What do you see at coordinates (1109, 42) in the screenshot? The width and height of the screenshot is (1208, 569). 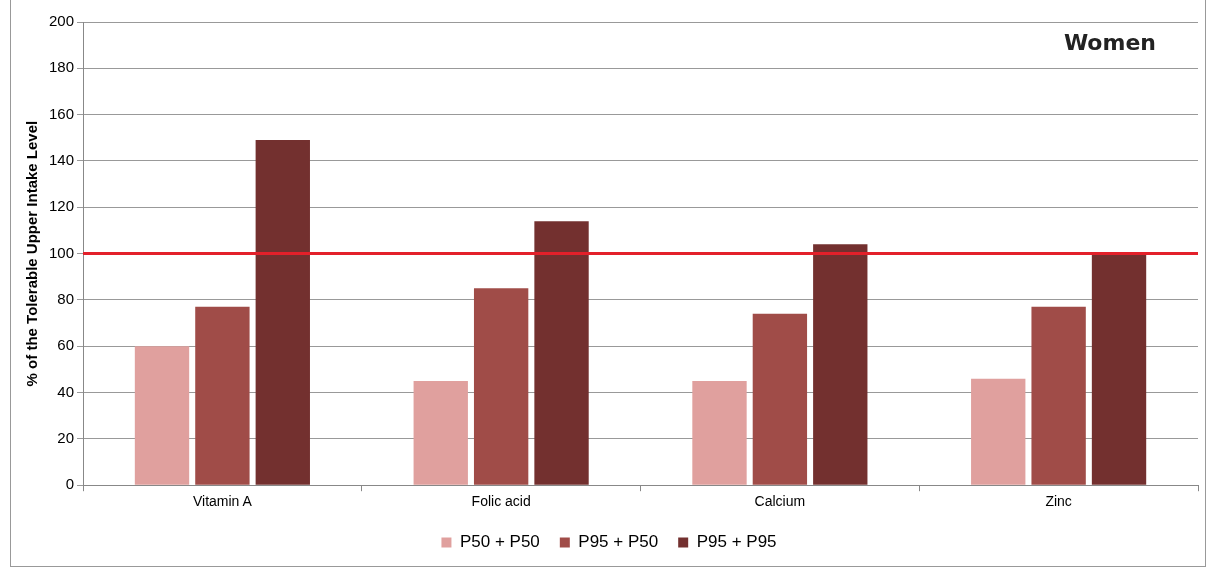 I see `annotation: Women` at bounding box center [1109, 42].